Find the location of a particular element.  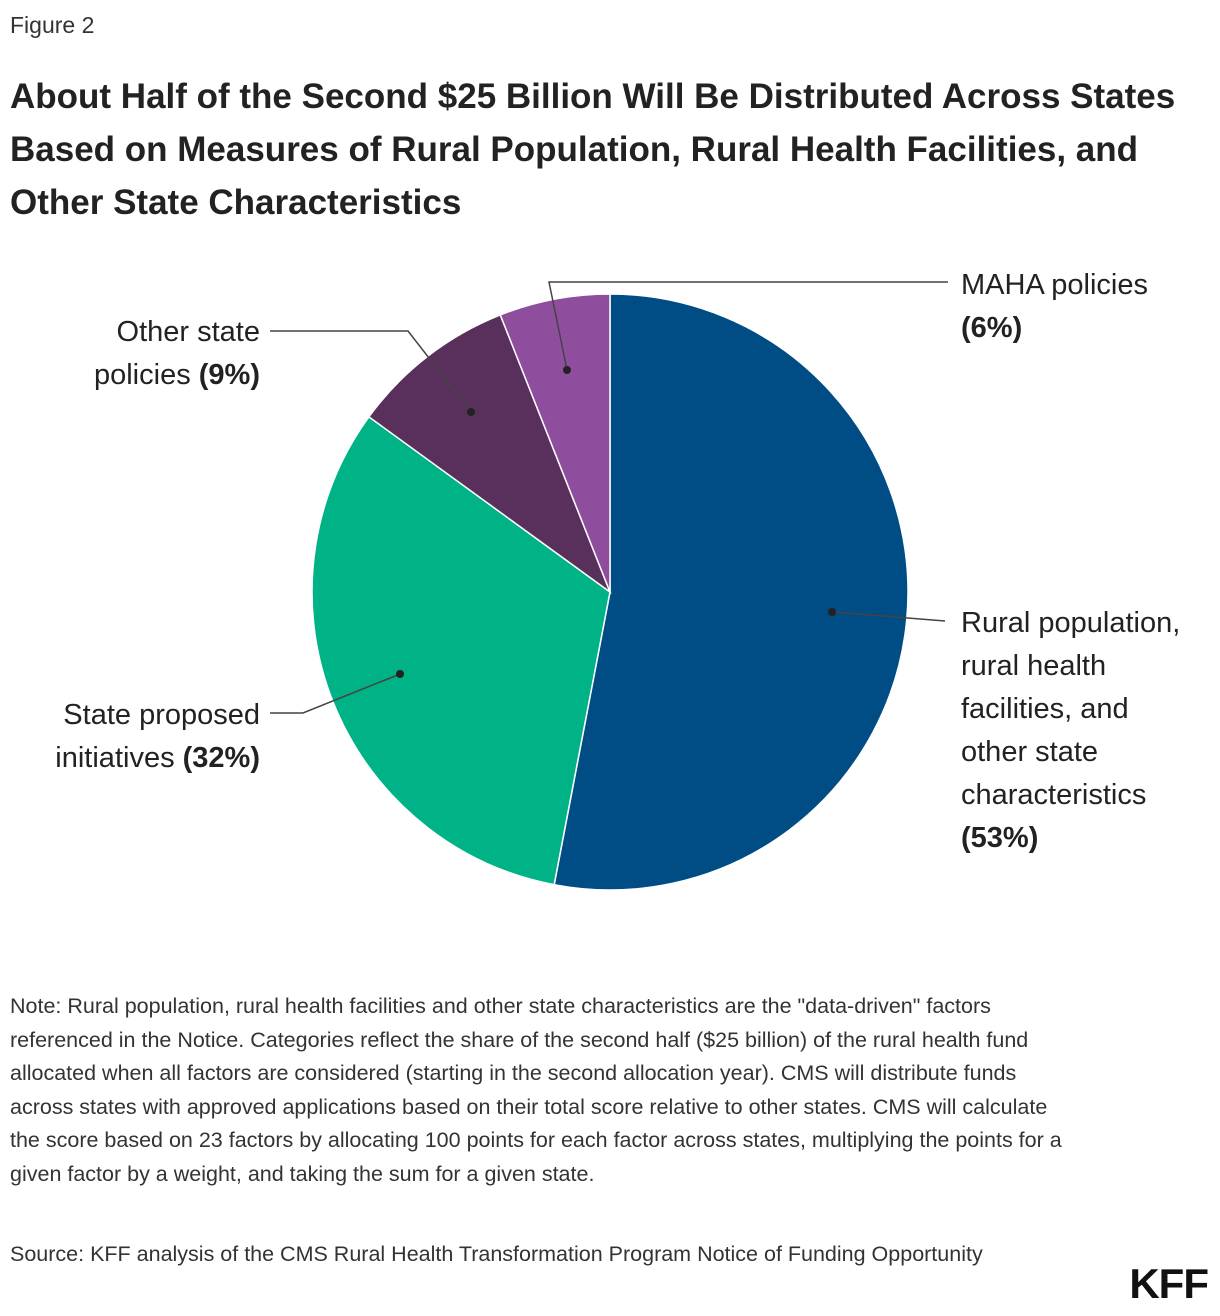

slice-label-maha-text: MAHA policies is located at coordinates (1054, 285).